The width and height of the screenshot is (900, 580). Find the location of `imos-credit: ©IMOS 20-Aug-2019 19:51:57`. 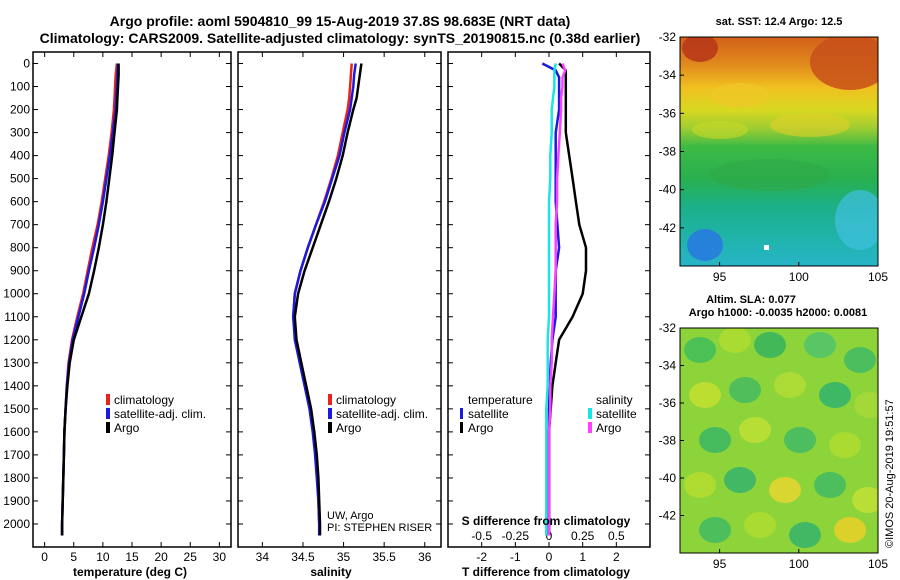

imos-credit: ©IMOS 20-Aug-2019 19:51:57 is located at coordinates (890, 473).